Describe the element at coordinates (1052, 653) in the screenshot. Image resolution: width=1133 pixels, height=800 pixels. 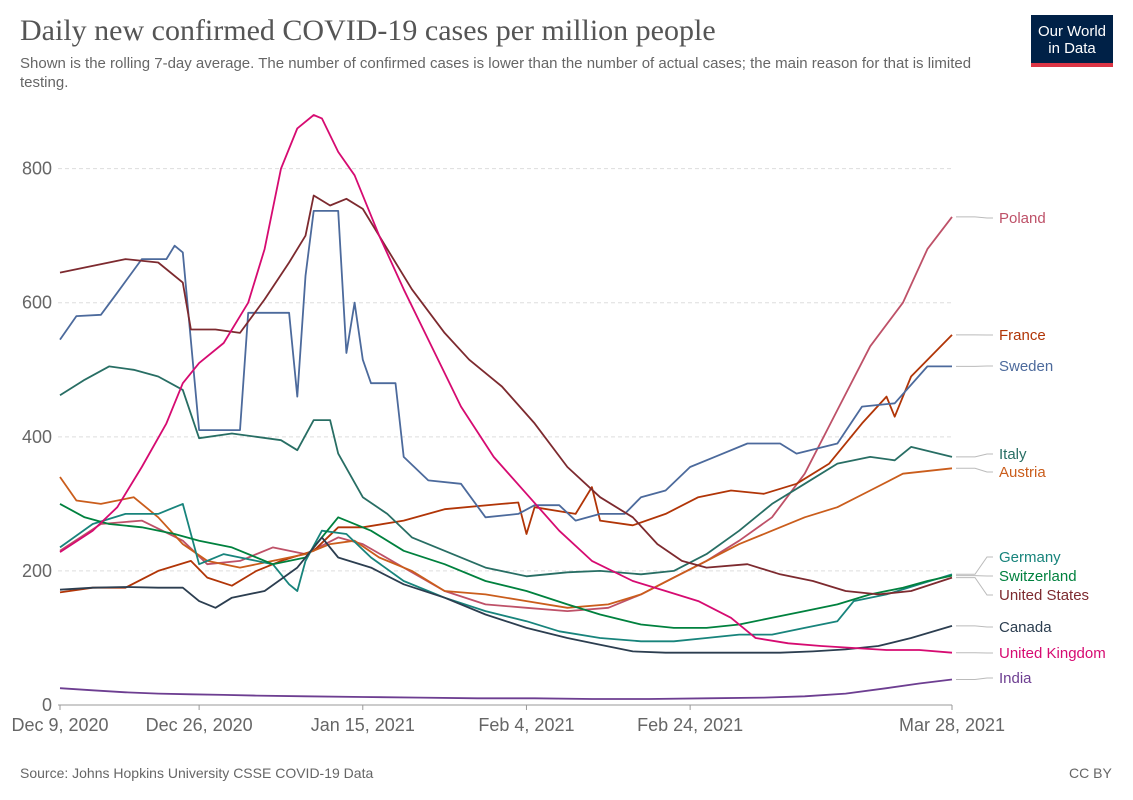
I see `series-label-united-kingdom: United Kingdom` at that location.